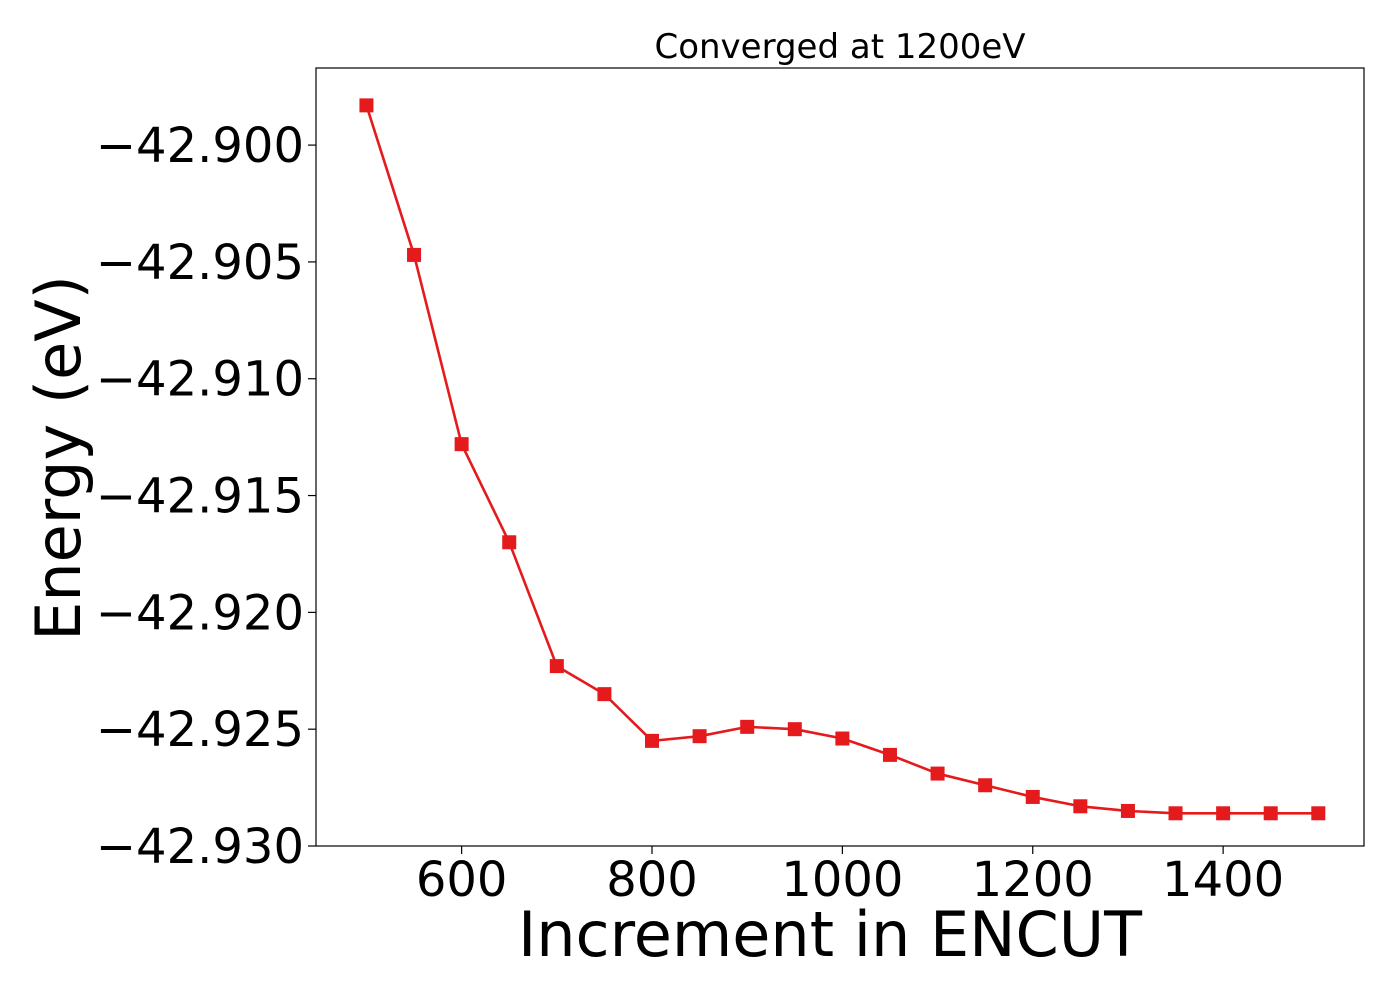 The width and height of the screenshot is (1400, 1004). I want to click on y-tick-label: −42.910, so click(200, 380).